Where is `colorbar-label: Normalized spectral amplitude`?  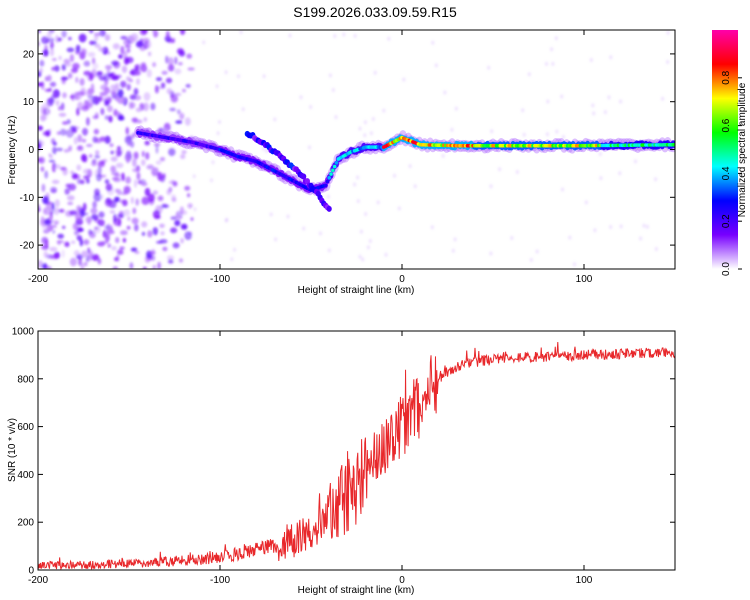 colorbar-label: Normalized spectral amplitude is located at coordinates (742, 149).